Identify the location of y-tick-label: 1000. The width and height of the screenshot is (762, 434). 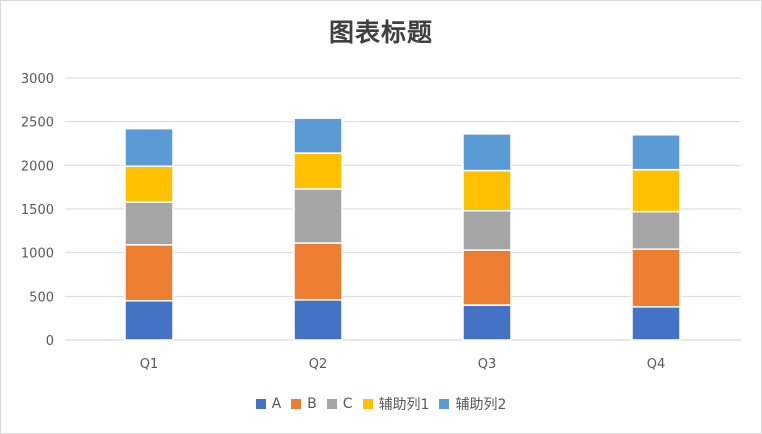
(37, 254).